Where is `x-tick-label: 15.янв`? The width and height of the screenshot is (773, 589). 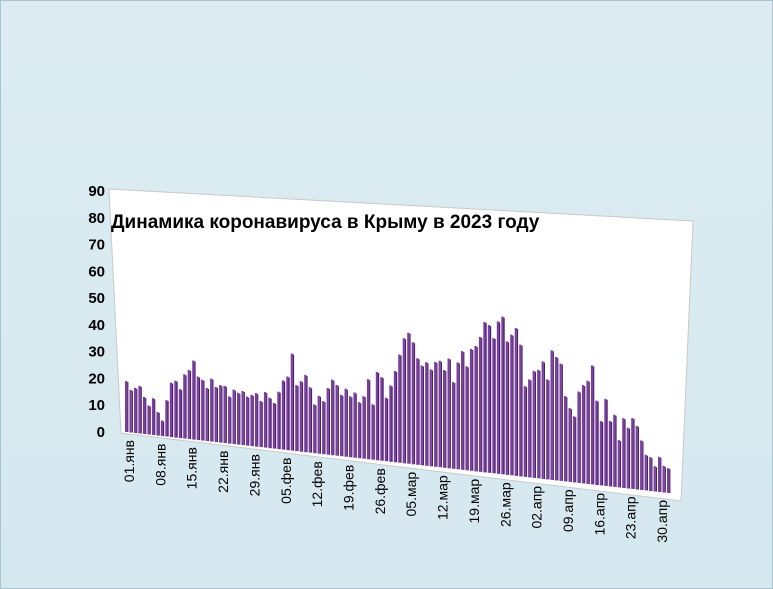
x-tick-label: 15.янв is located at coordinates (192, 468).